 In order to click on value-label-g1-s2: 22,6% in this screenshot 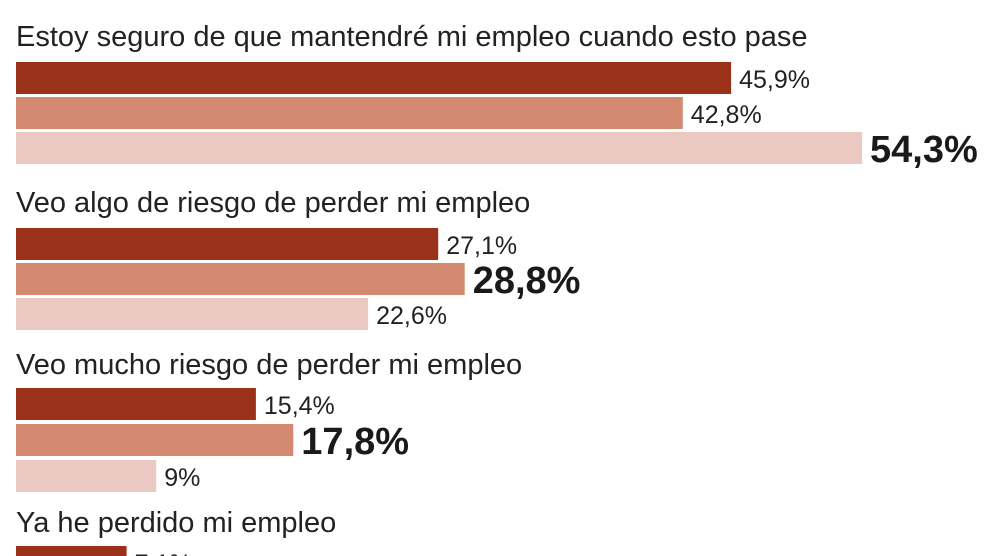, I will do `click(411, 316)`.